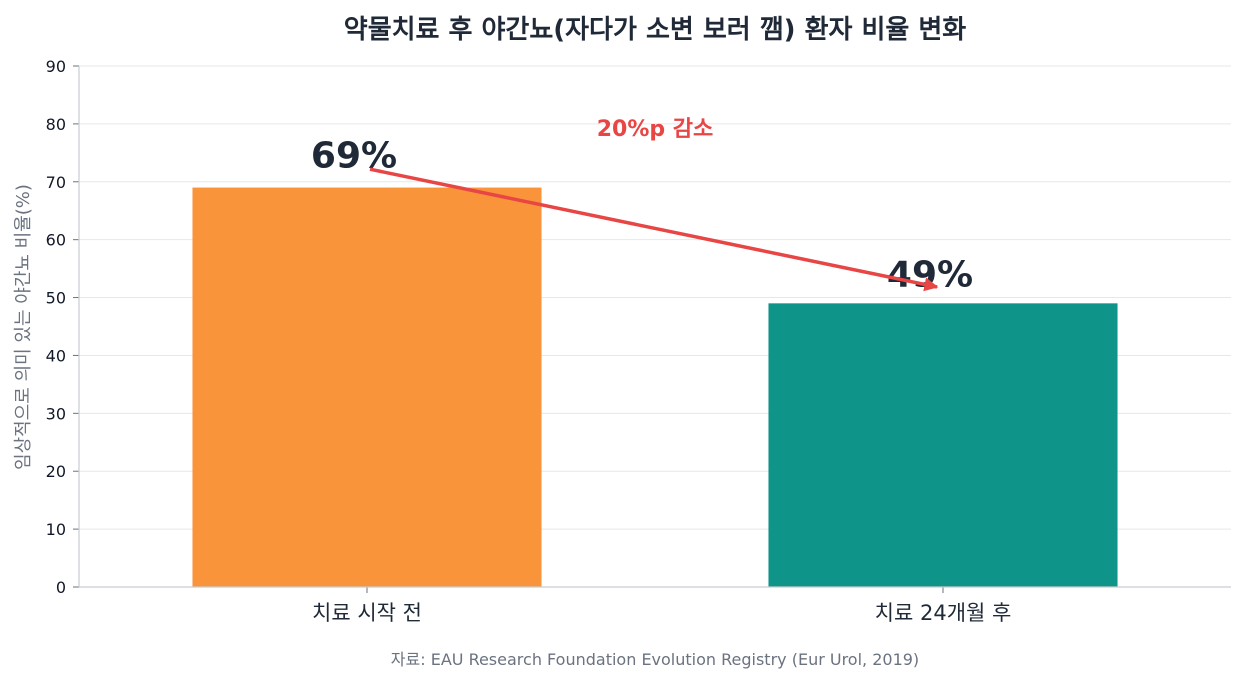  What do you see at coordinates (56, 240) in the screenshot?
I see `y-tick-label: 60` at bounding box center [56, 240].